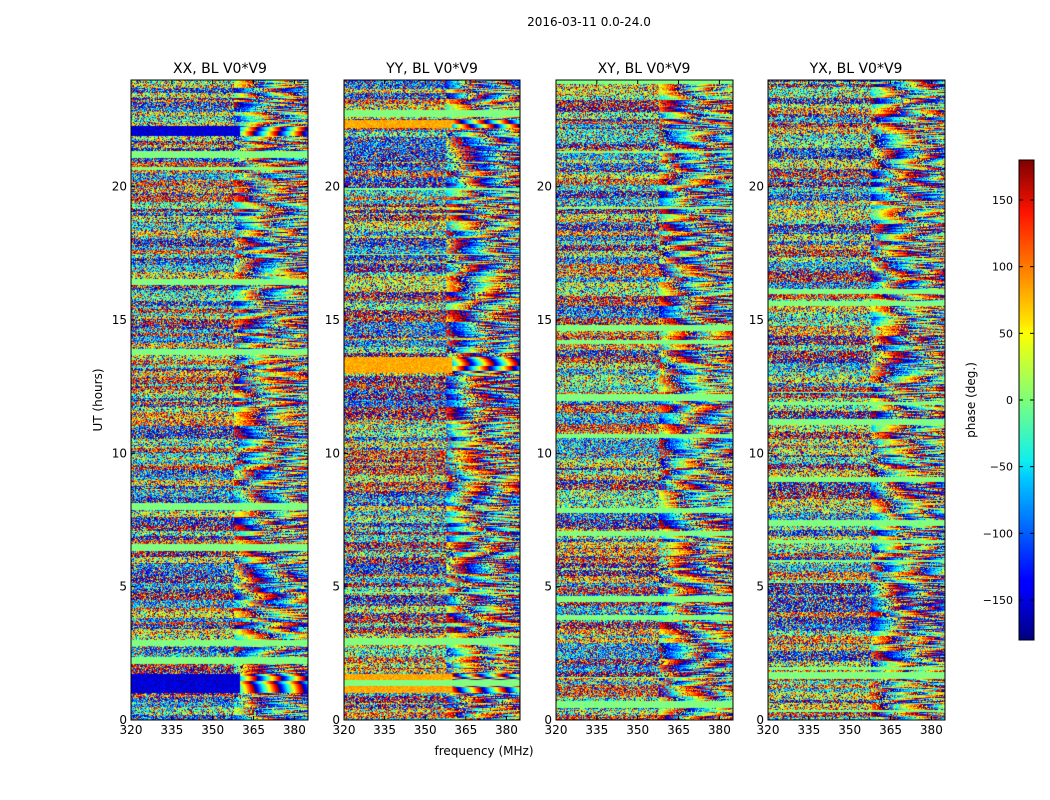  I want to click on heatmap-image-yy, so click(432, 400).